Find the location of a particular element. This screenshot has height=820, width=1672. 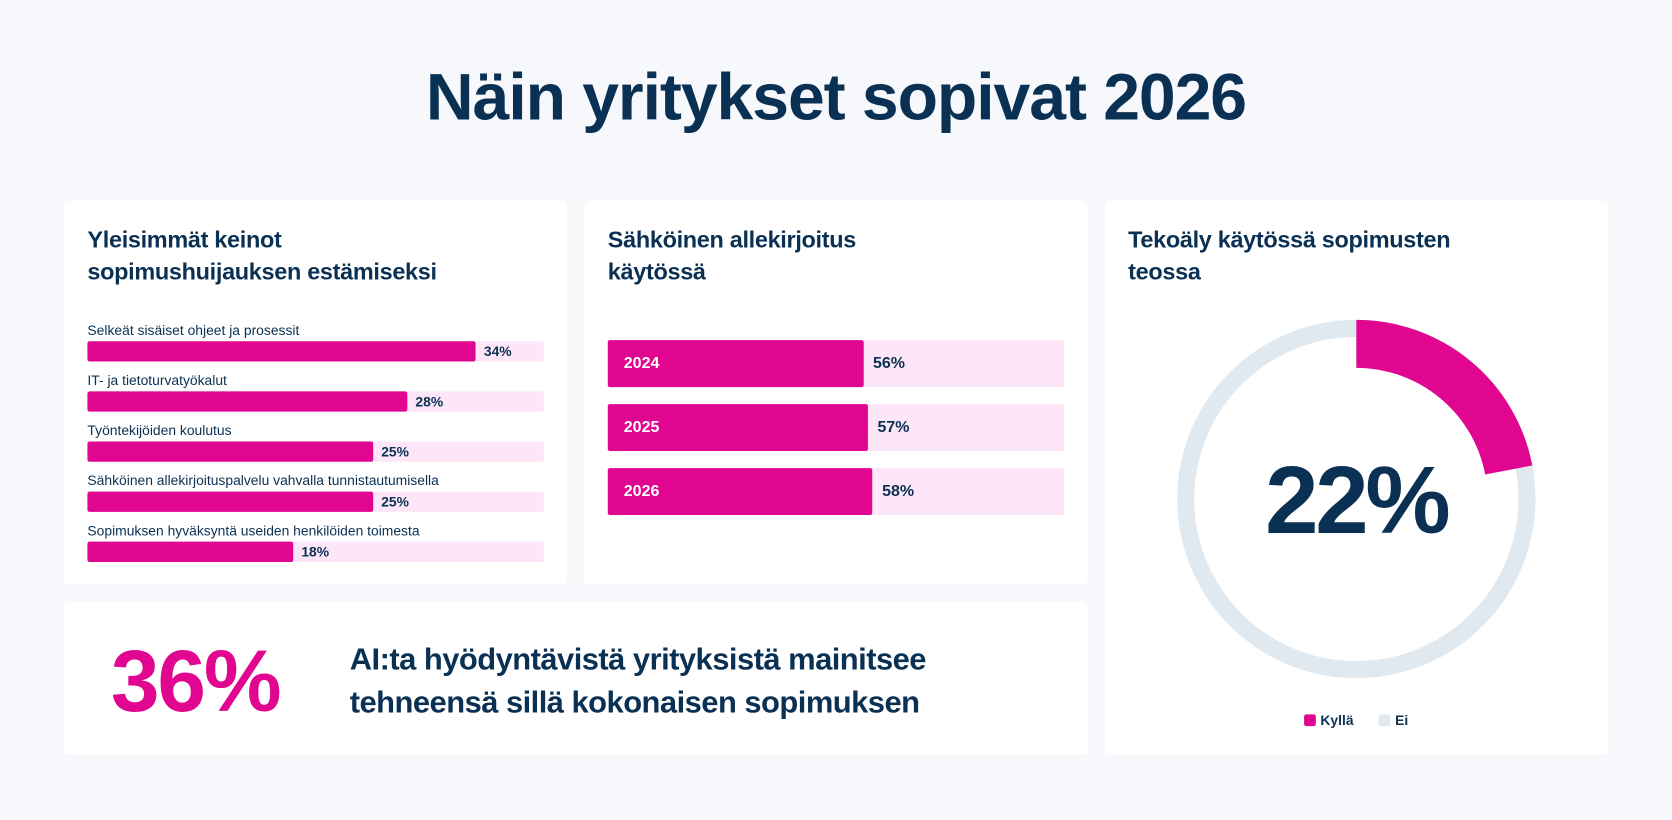

legend-label: Ei is located at coordinates (1402, 720).